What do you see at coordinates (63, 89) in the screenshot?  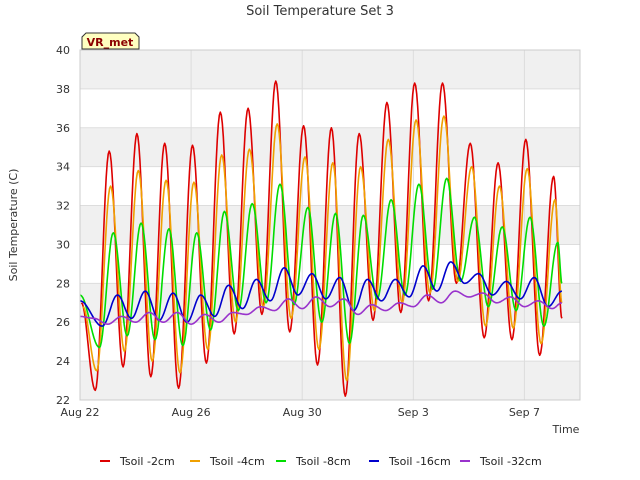 I see `y-tick-label: 38` at bounding box center [63, 89].